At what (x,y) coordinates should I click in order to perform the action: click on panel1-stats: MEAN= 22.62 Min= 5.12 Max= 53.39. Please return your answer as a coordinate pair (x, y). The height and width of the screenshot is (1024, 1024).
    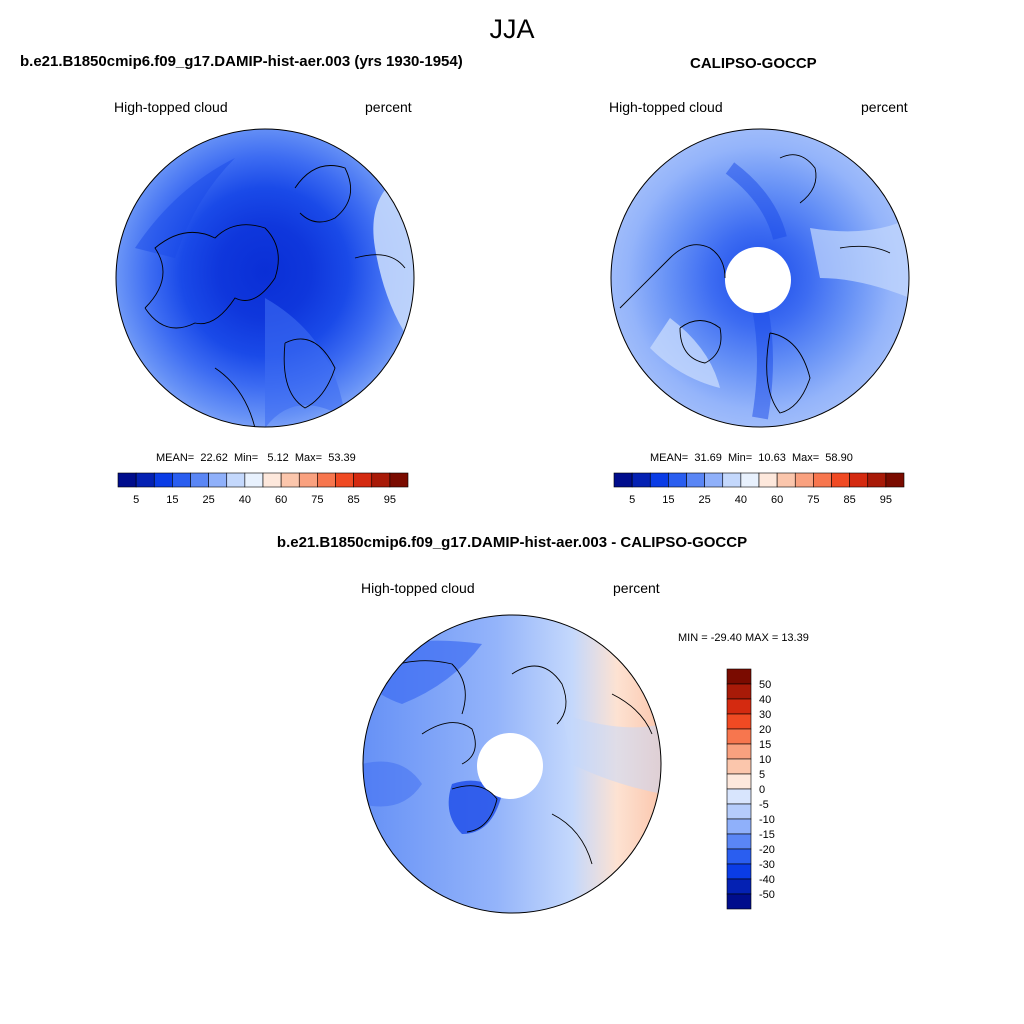
    Looking at the image, I should click on (256, 458).